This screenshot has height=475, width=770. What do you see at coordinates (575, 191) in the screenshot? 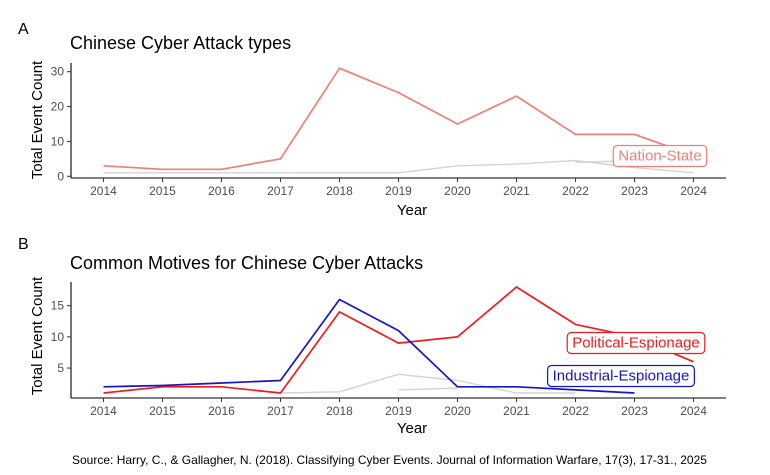
I see `panel-a-x-tick-label: 2022` at bounding box center [575, 191].